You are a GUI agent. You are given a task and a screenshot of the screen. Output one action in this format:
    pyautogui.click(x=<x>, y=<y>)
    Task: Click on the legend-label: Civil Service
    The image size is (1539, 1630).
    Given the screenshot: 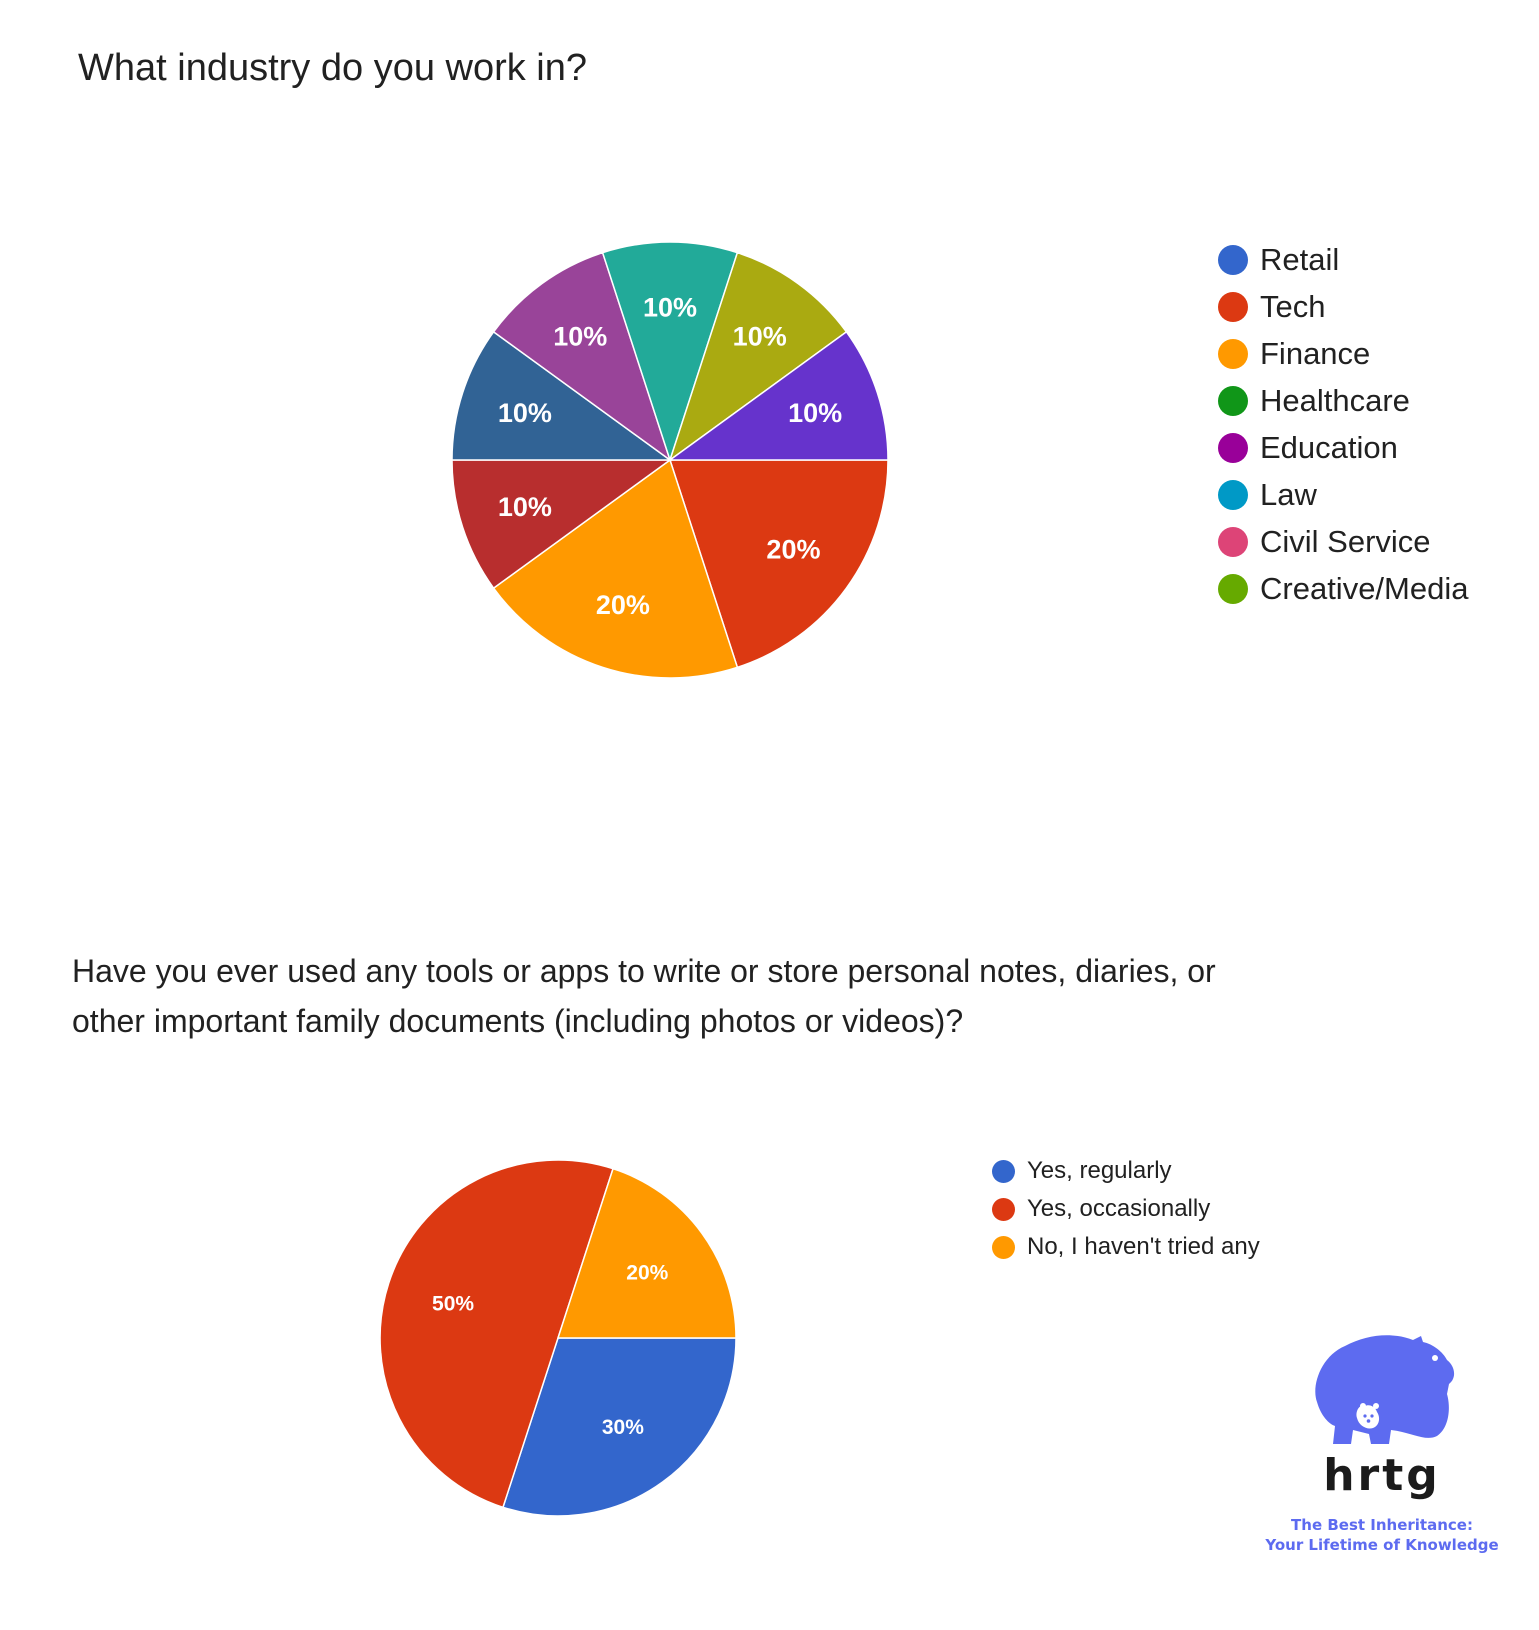 What is the action you would take?
    pyautogui.click(x=1345, y=541)
    